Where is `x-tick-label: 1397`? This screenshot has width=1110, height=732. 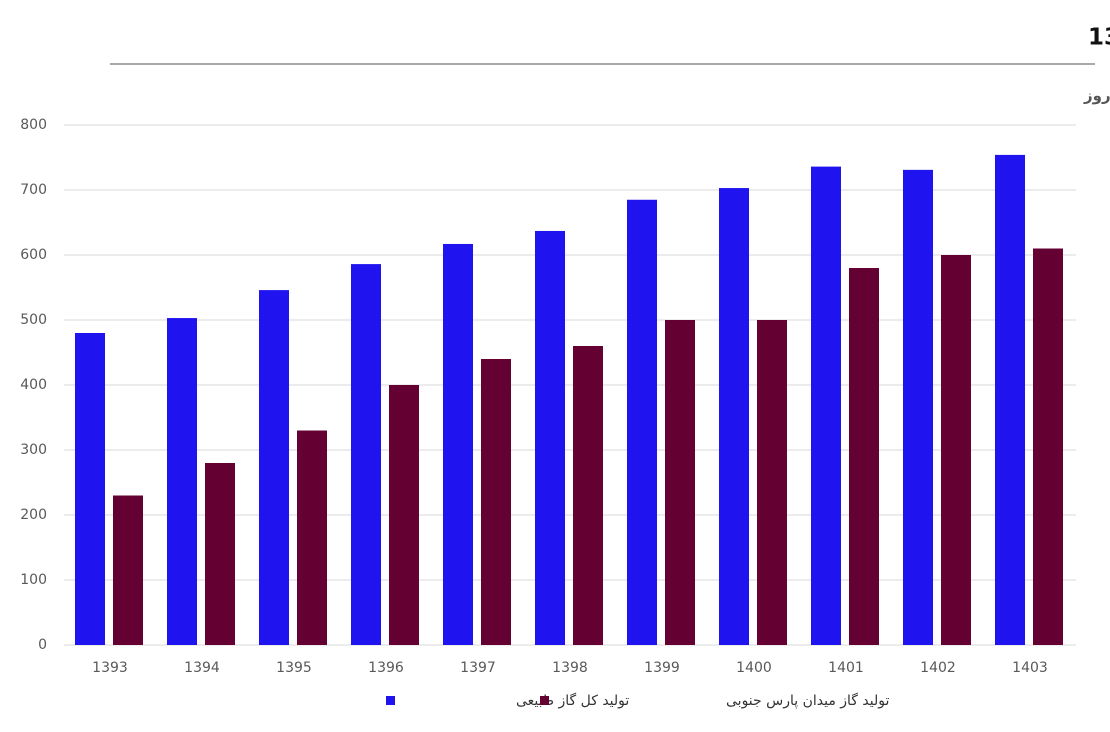
x-tick-label: 1397 is located at coordinates (478, 668).